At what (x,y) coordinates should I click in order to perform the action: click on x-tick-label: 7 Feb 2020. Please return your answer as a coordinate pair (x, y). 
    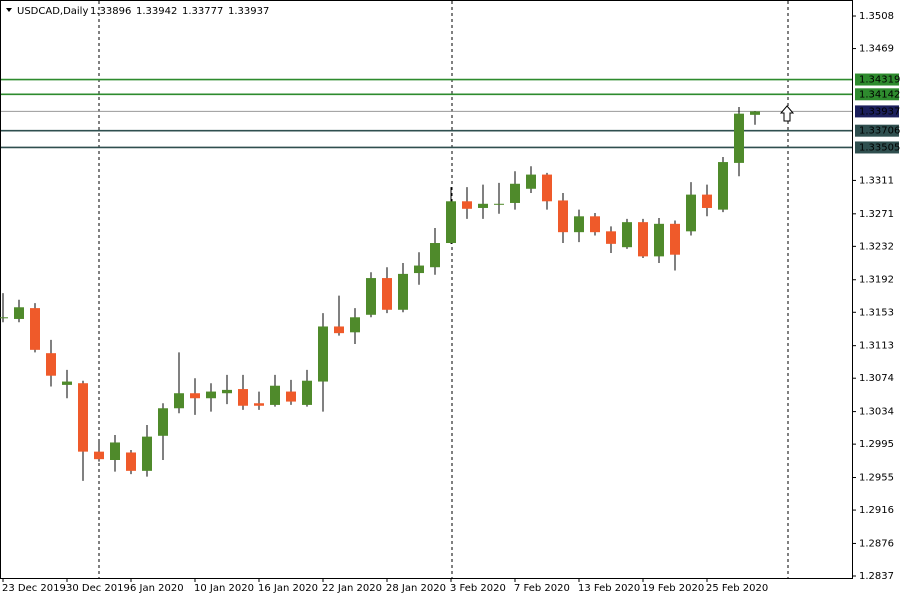
    Looking at the image, I should click on (542, 588).